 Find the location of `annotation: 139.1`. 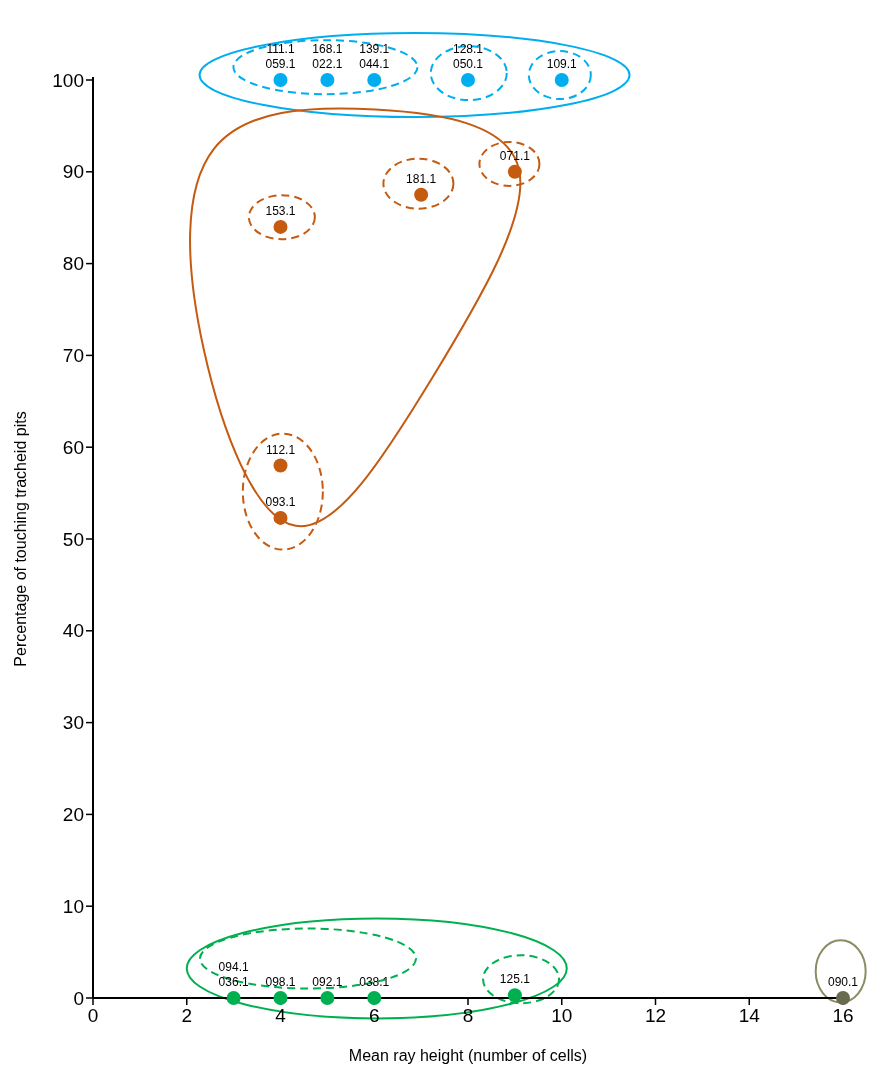

annotation: 139.1 is located at coordinates (374, 49).